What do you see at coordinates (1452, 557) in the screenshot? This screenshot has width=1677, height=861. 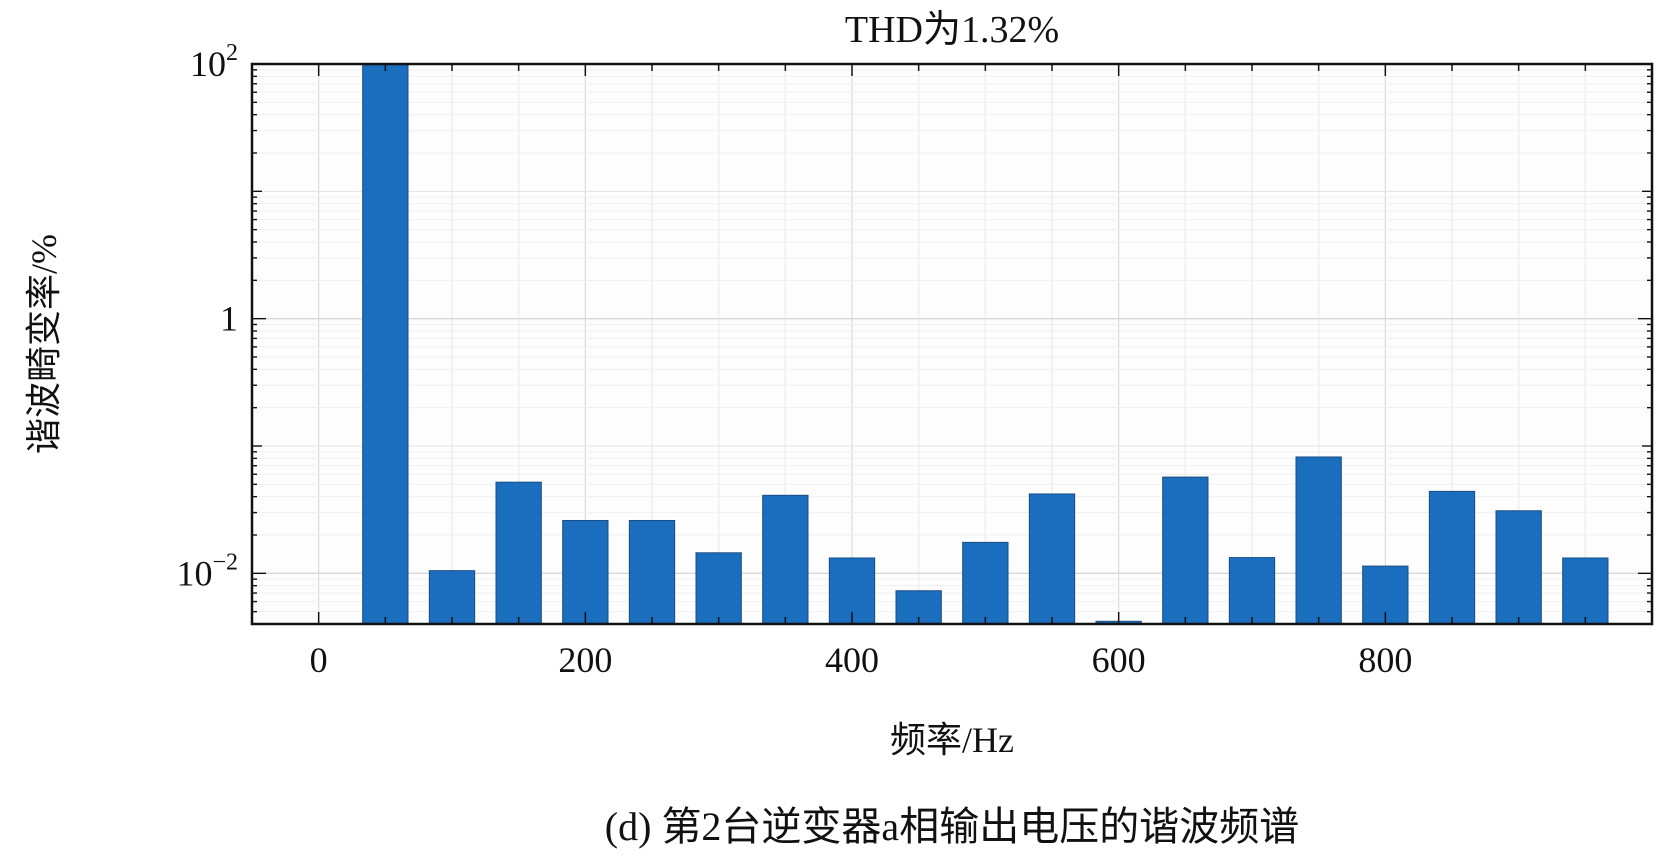 I see `bar-850hz` at bounding box center [1452, 557].